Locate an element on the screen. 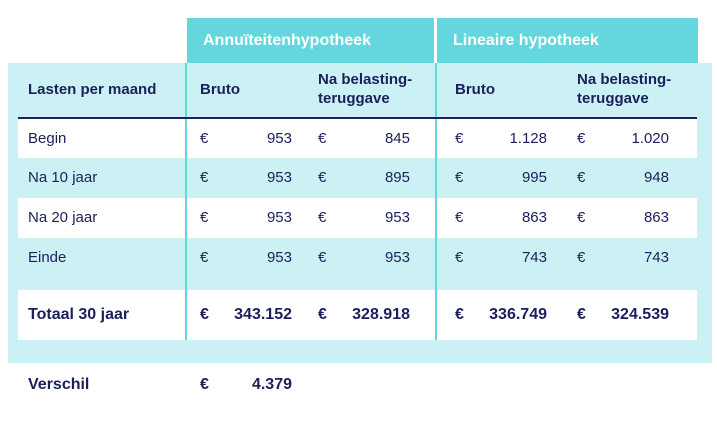 This screenshot has width=717, height=421. cell-value-lineair-net: 863 is located at coordinates (656, 217).